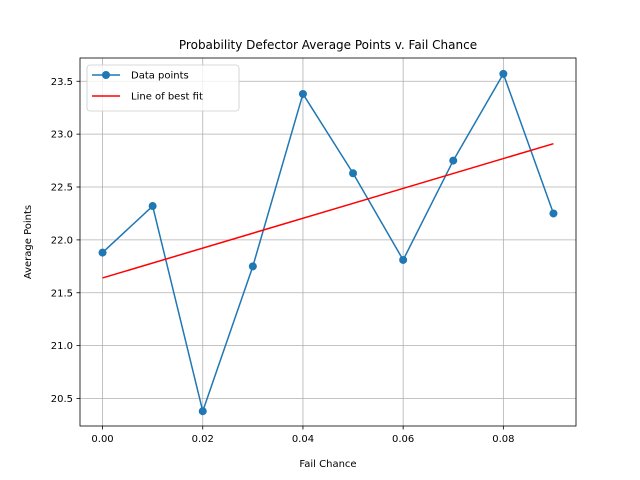  Describe the element at coordinates (160, 76) in the screenshot. I see `legend-label: Data points` at that location.